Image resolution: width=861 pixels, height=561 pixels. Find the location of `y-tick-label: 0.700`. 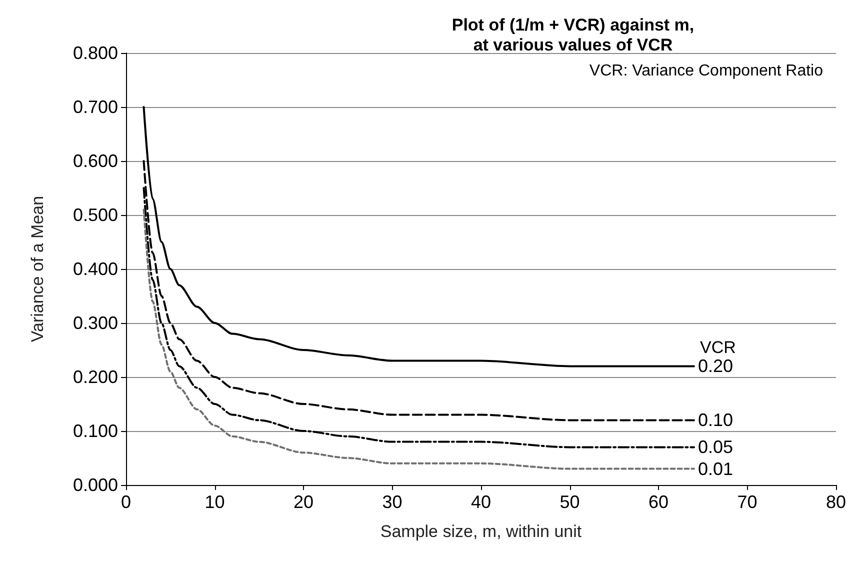

y-tick-label: 0.700 is located at coordinates (95, 107).